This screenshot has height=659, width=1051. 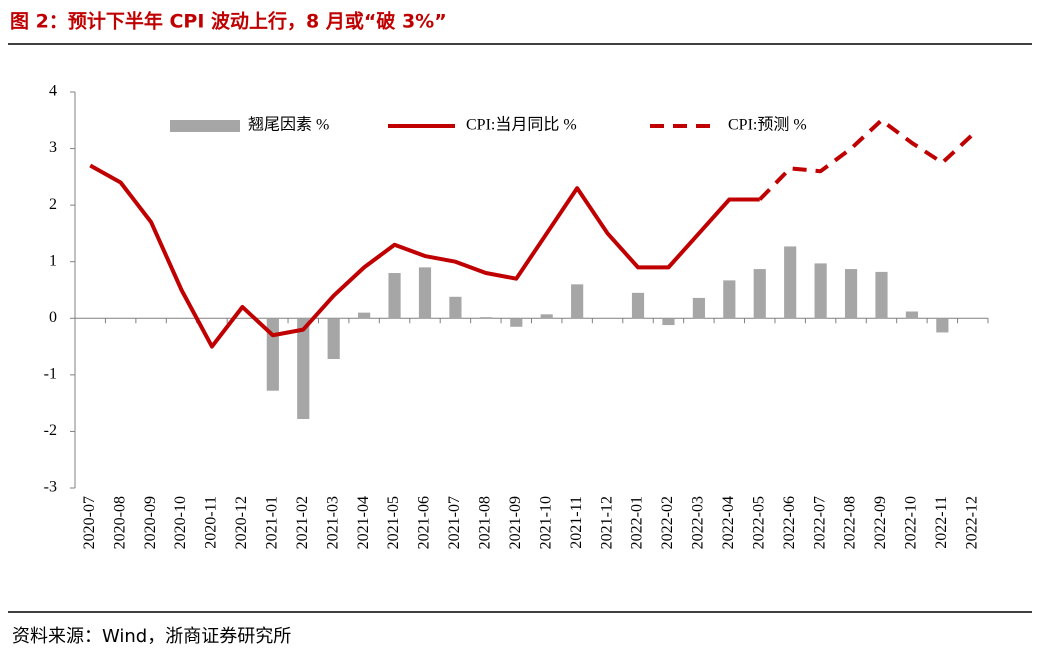 I want to click on chart-title: 图 2：预计下半年 CPI 波动上行，8 月或“破 3%”, so click(x=228, y=21).